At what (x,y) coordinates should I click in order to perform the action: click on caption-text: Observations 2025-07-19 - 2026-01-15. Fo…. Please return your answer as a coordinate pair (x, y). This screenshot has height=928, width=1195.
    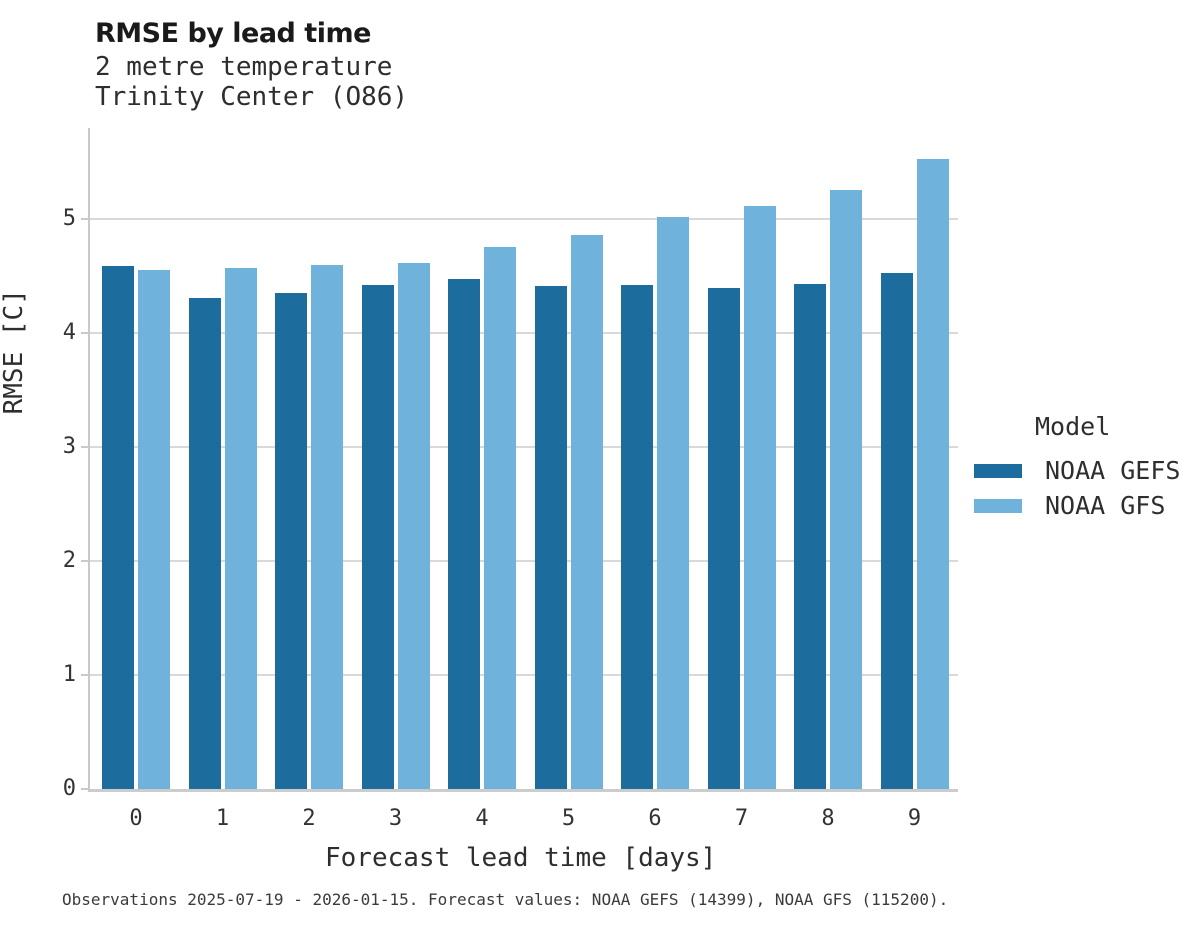
    Looking at the image, I should click on (505, 899).